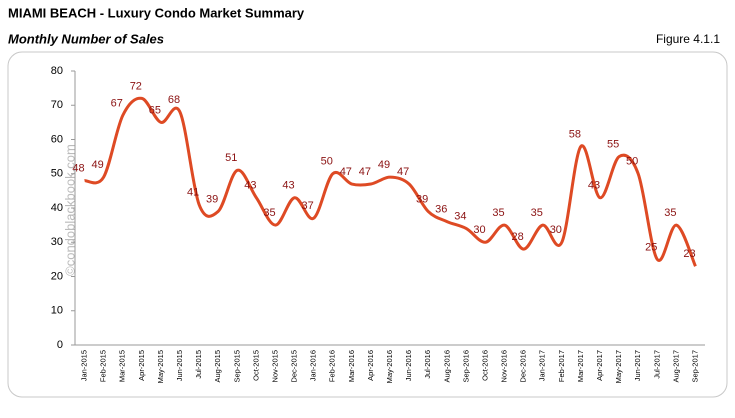  I want to click on x-tick-label: Sep-2015, so click(236, 366).